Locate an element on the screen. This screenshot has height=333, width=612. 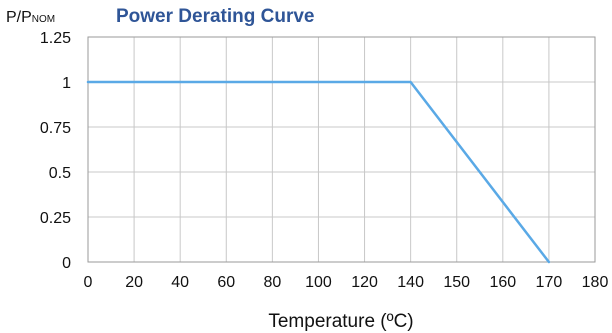
y-axis-label-main: P/P is located at coordinates (19, 17).